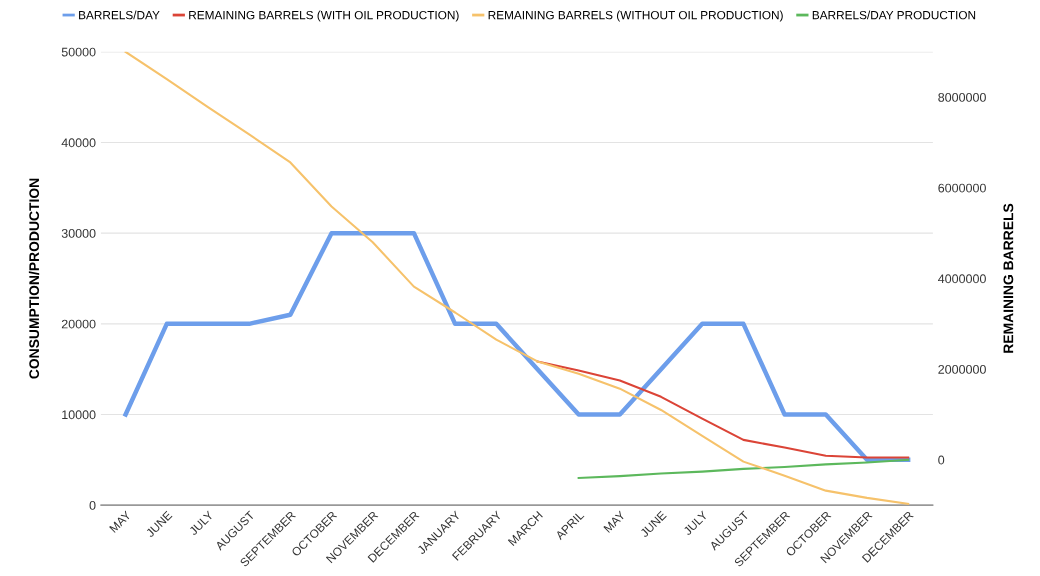  I want to click on legend-label: REMAINING BARRELS (WITH OIL PRODUCTION), so click(324, 16).